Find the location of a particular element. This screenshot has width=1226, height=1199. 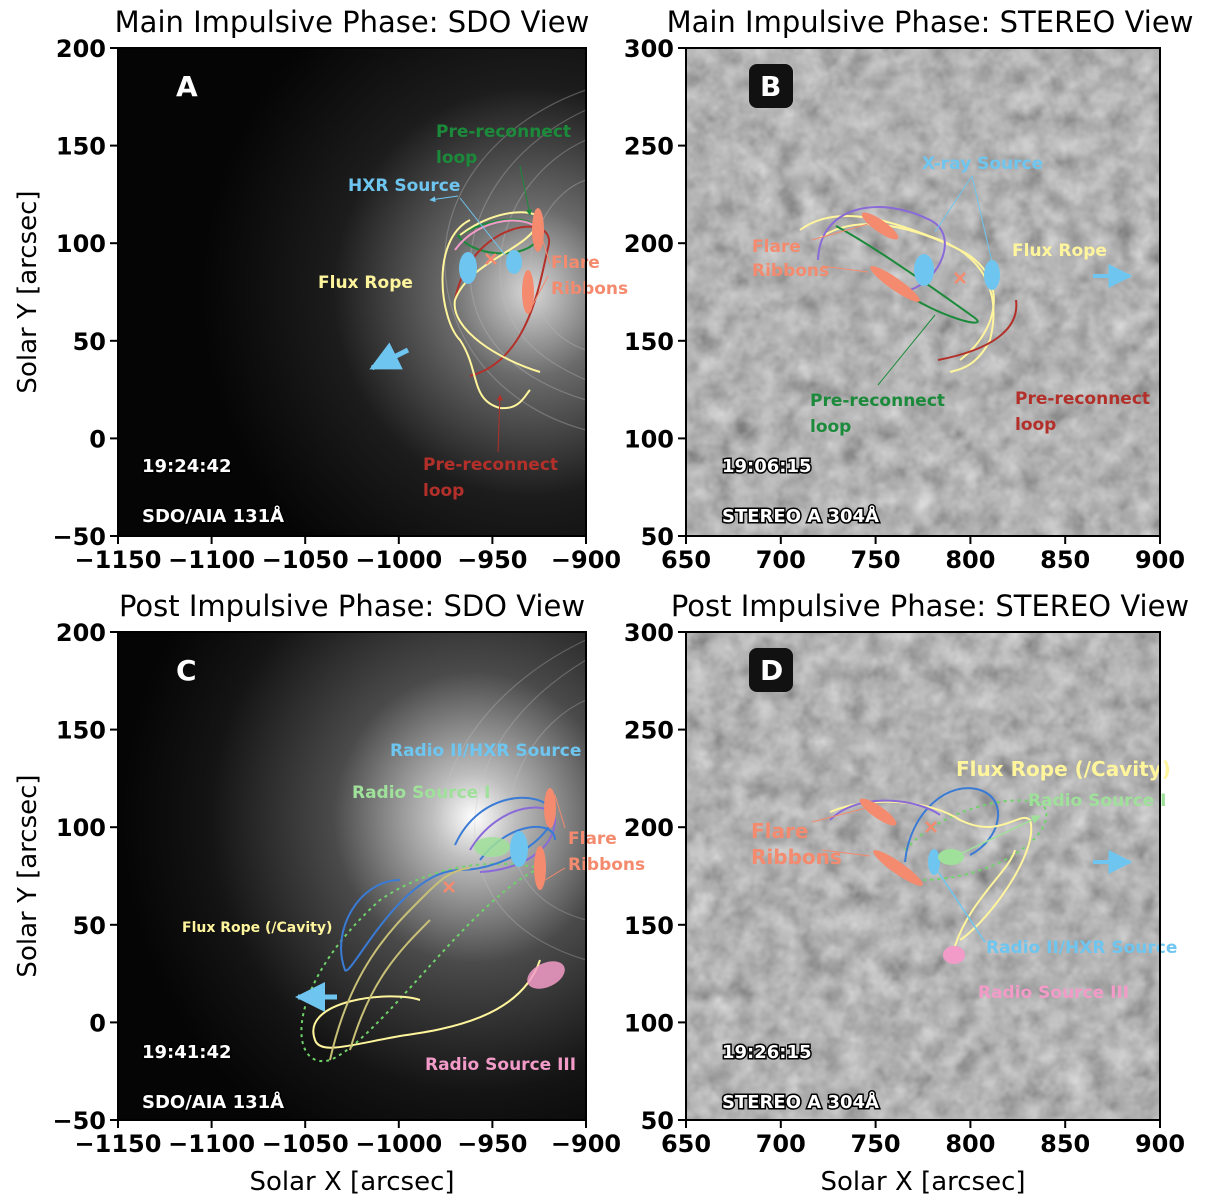

panel-a-label-preloop-top-1: Pre-reconnect is located at coordinates (503, 132).